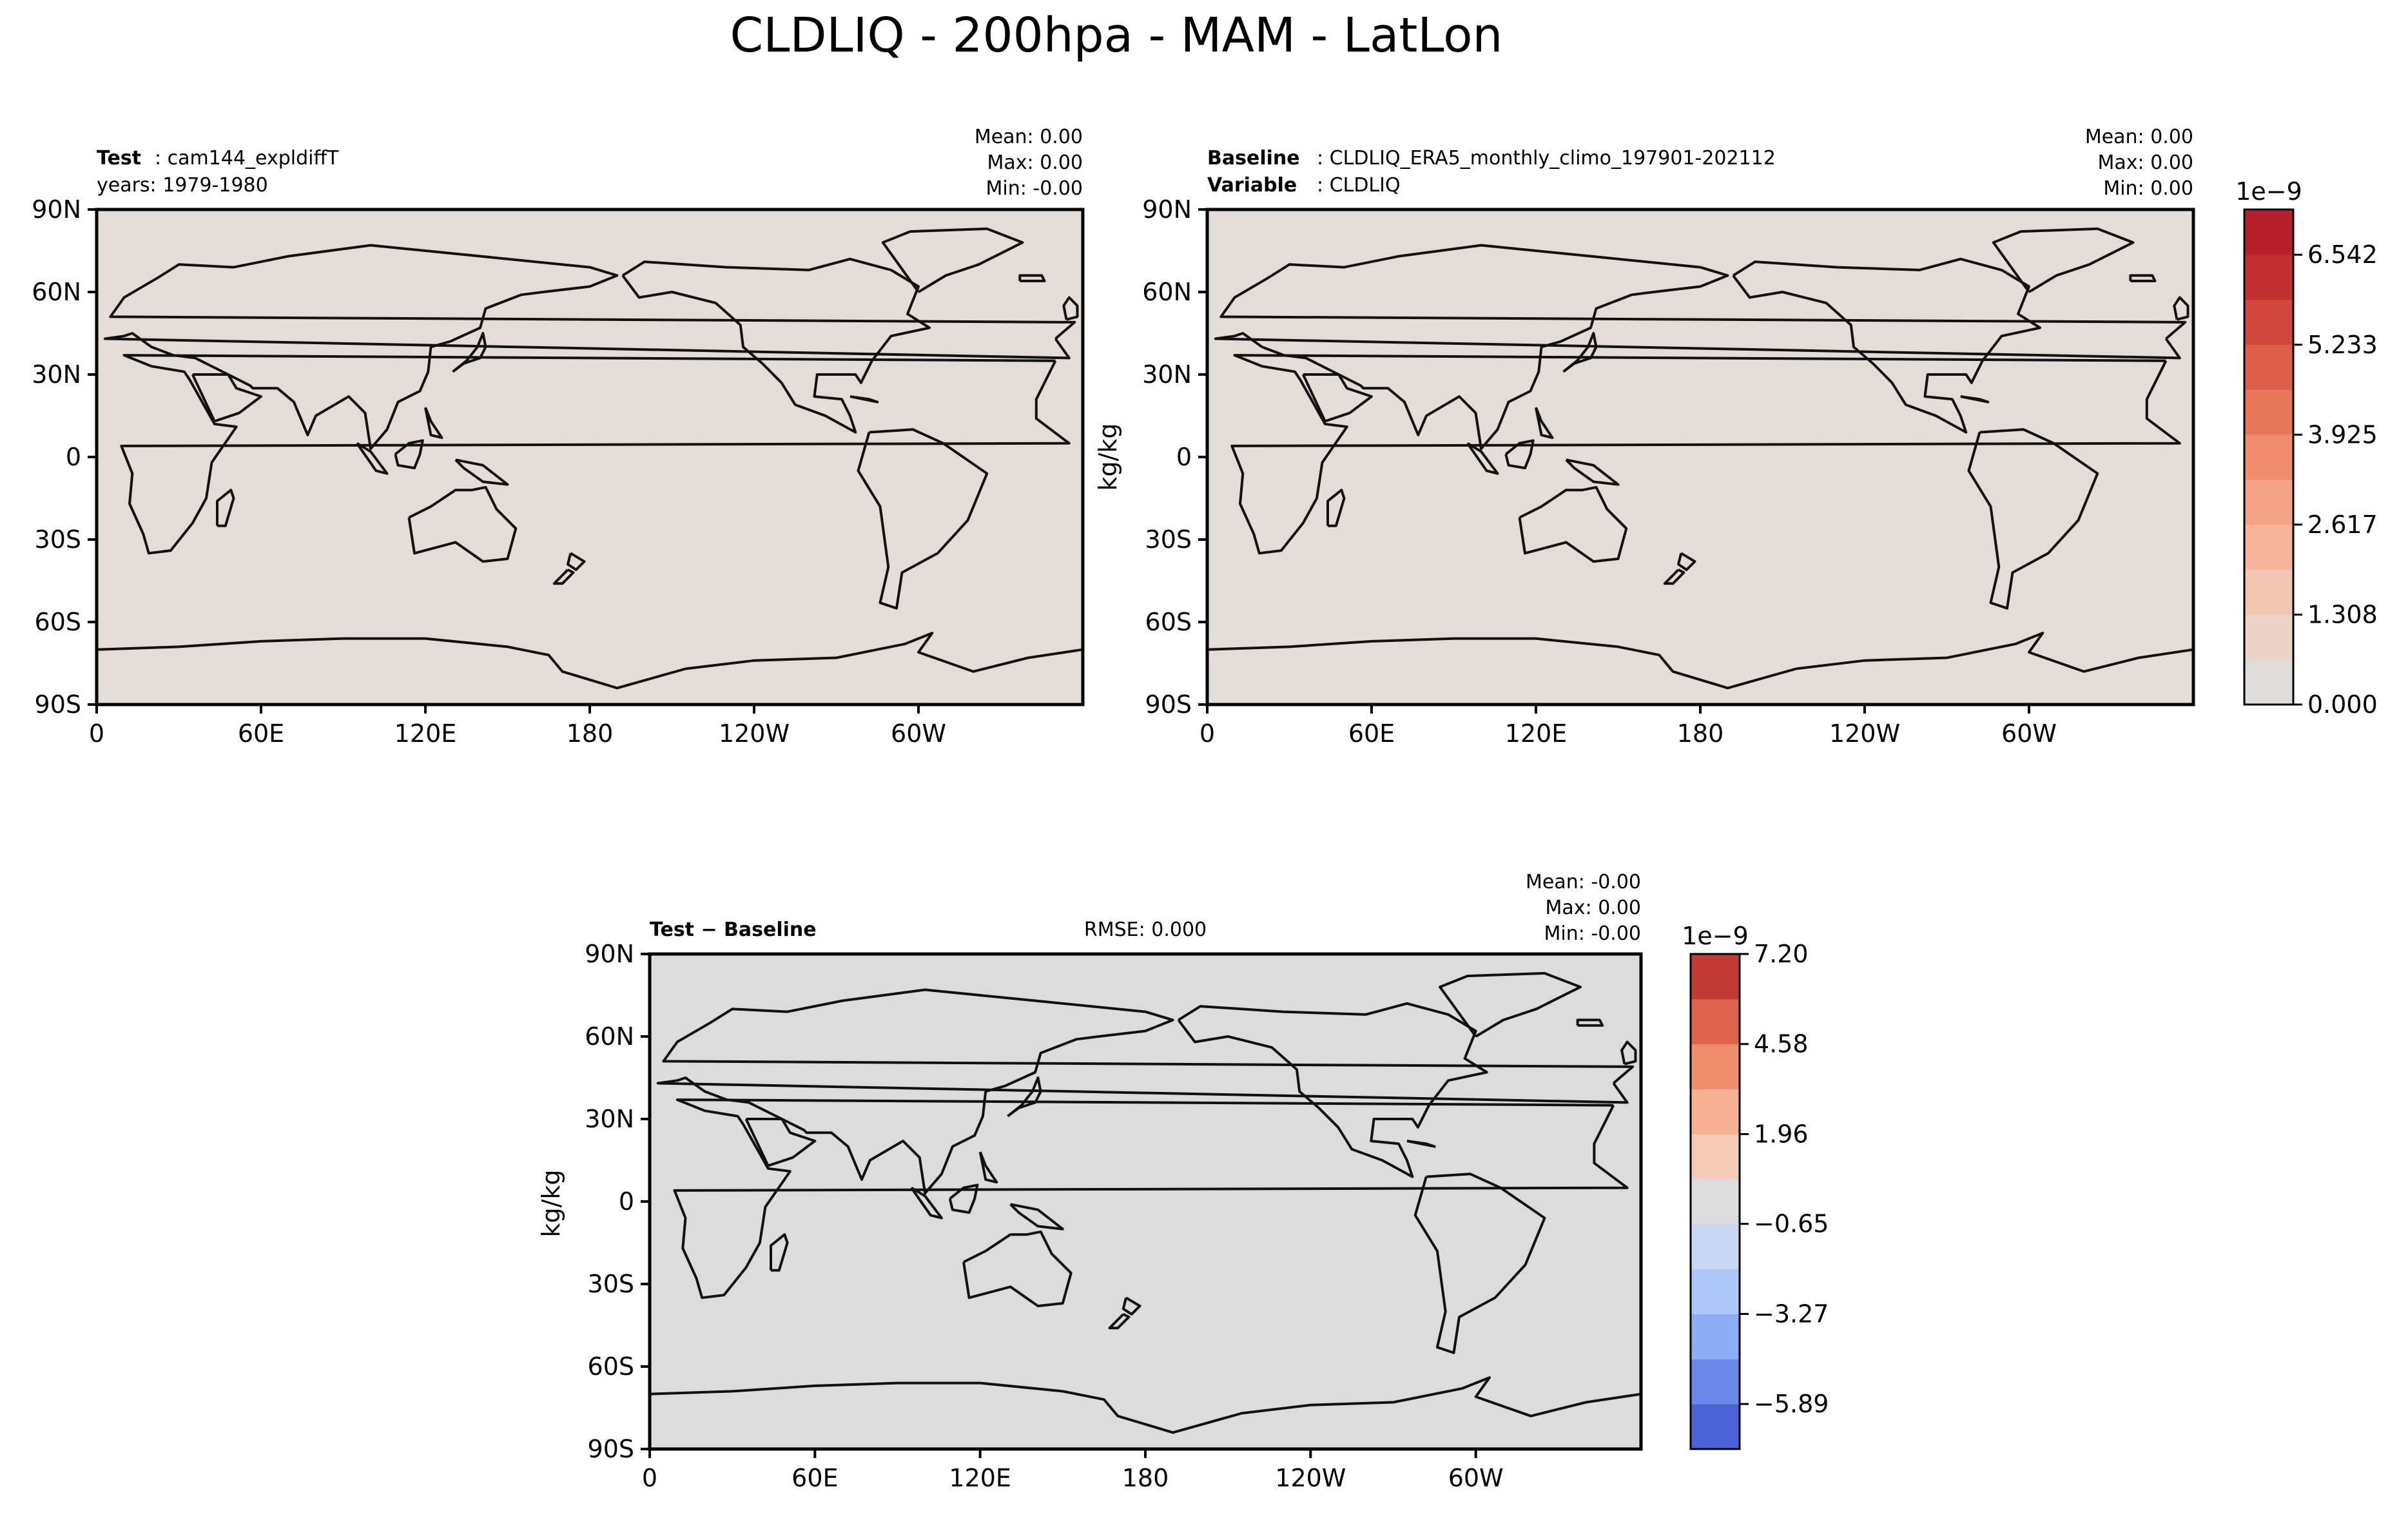 This screenshot has height=1518, width=2408. Describe the element at coordinates (2342, 254) in the screenshot. I see `colorbar-tick-label: 6.542` at that location.